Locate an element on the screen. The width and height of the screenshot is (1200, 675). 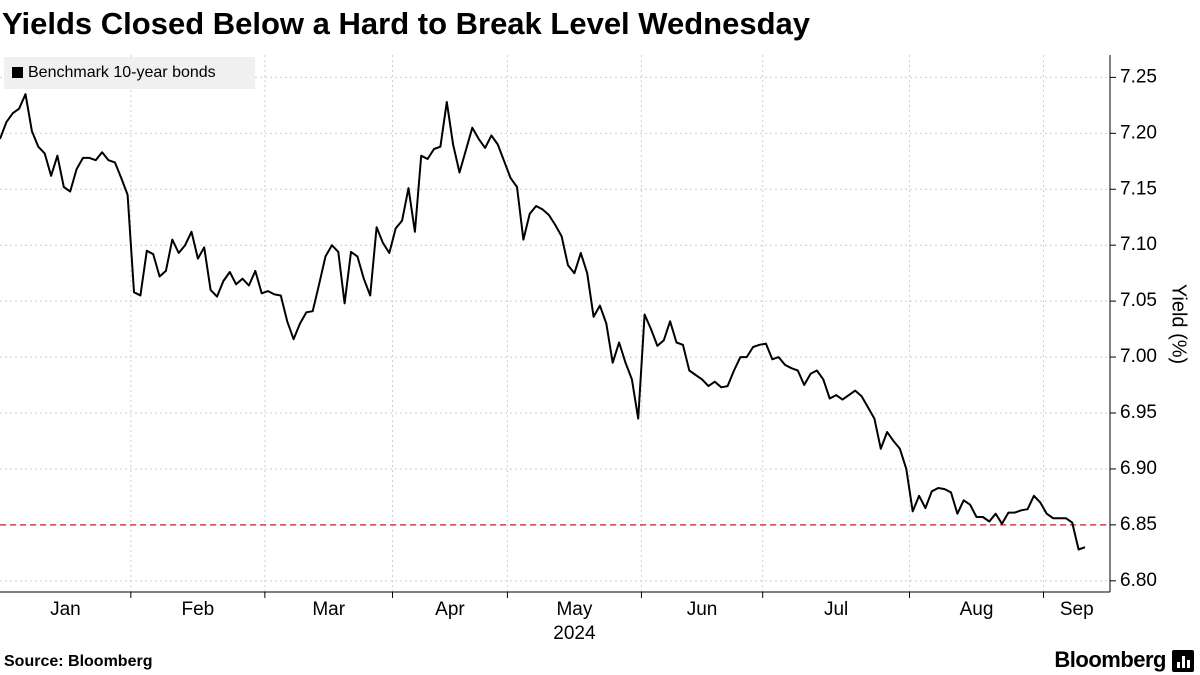
x-year-label: 2024 is located at coordinates (574, 633).